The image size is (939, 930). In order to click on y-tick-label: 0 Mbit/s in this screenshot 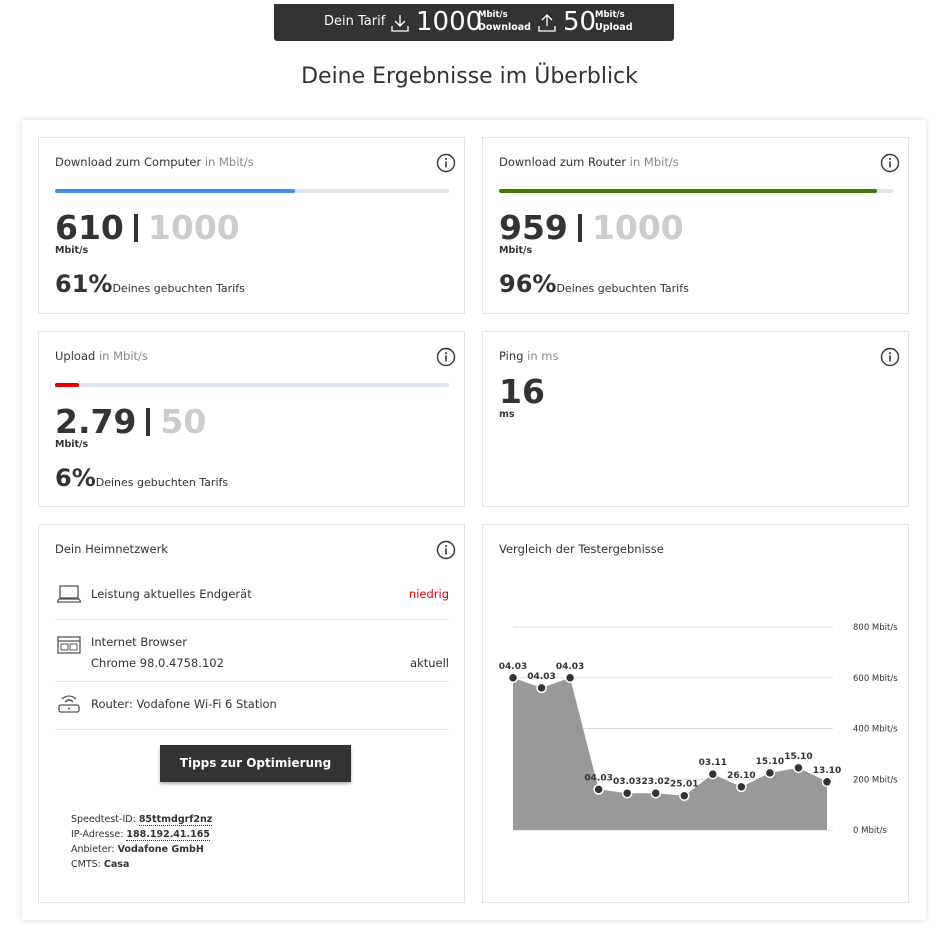, I will do `click(870, 831)`.